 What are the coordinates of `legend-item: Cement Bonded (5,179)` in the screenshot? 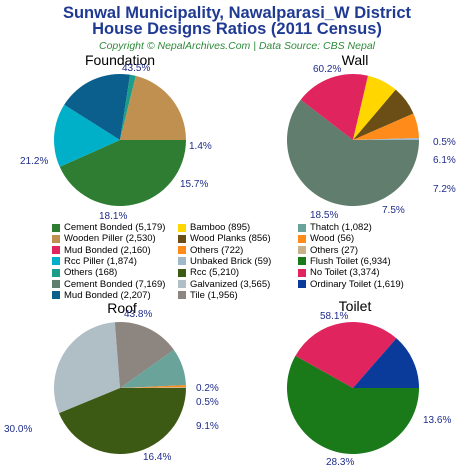 It's located at (108, 227).